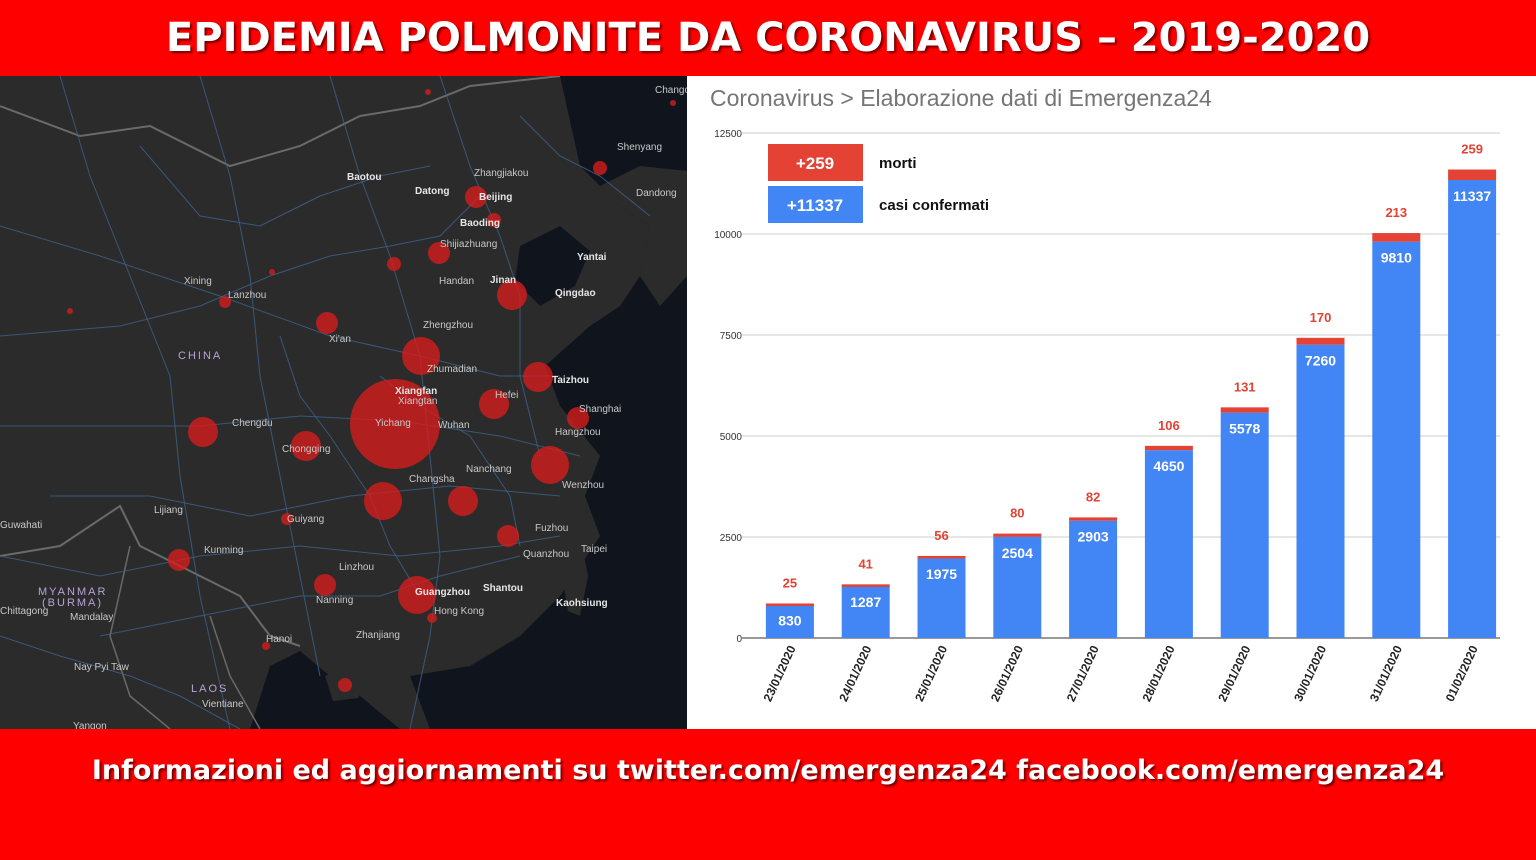 The width and height of the screenshot is (1536, 860). What do you see at coordinates (941, 574) in the screenshot?
I see `bar-value-label: 1975` at bounding box center [941, 574].